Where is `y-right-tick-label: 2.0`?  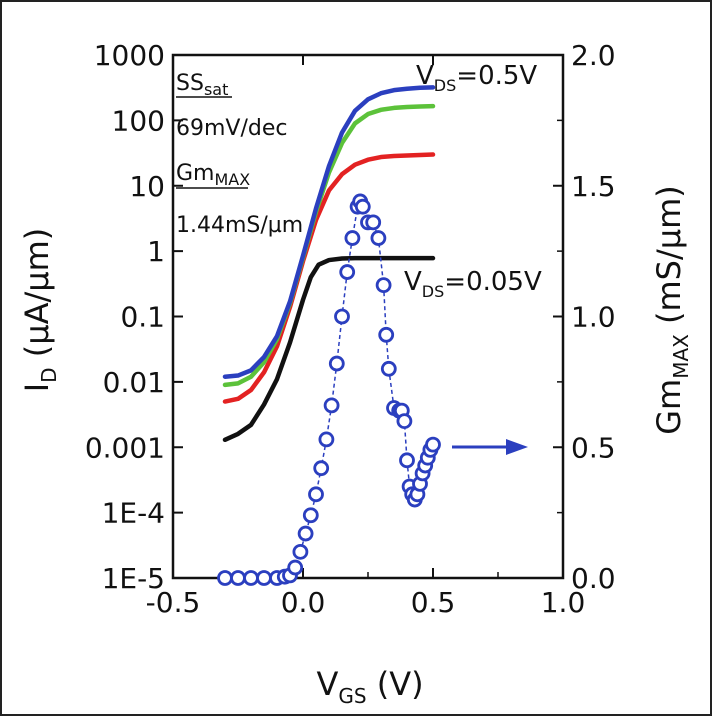
y-right-tick-label: 2.0 is located at coordinates (593, 55).